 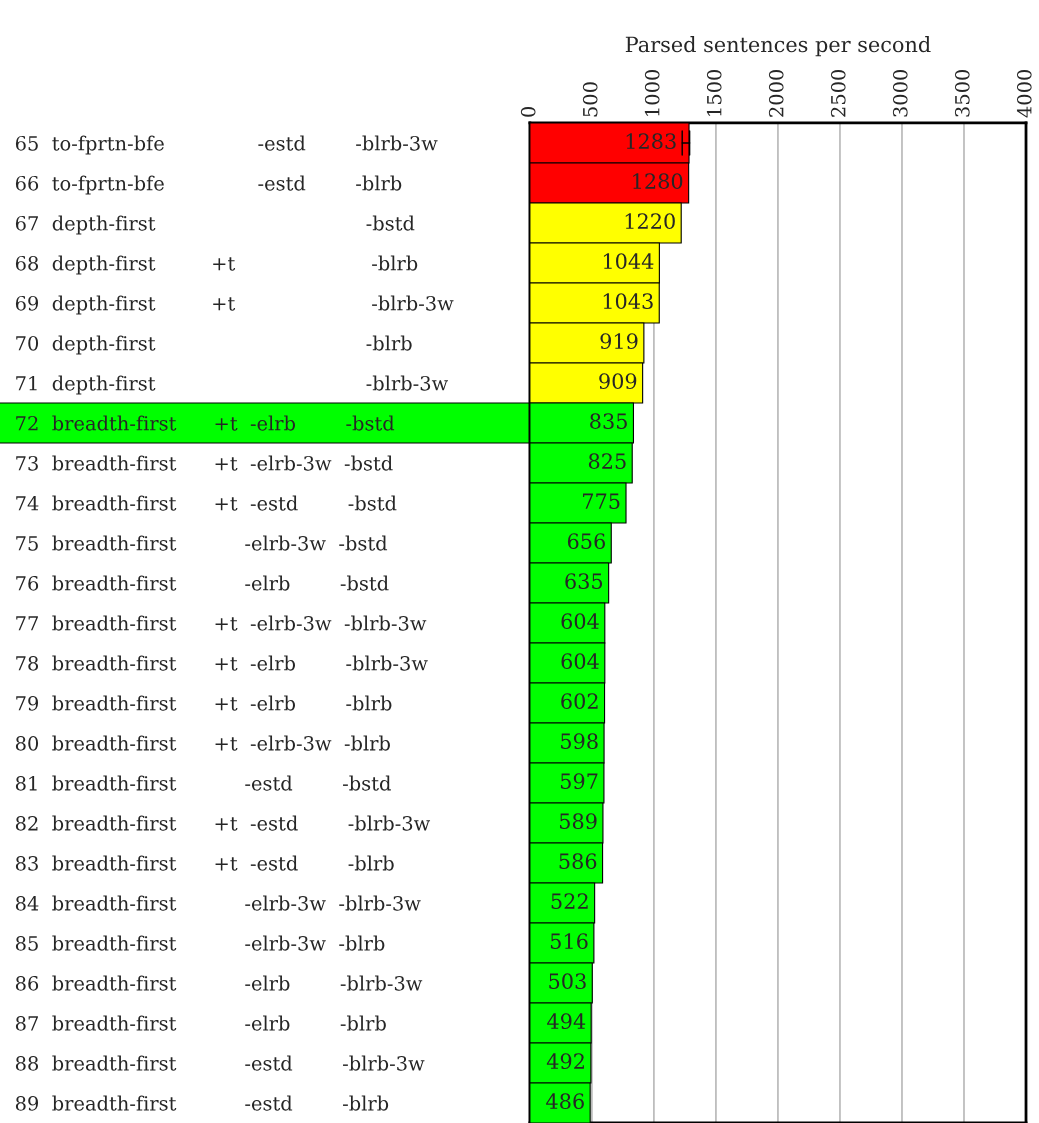 I want to click on data-label: 919, so click(x=619, y=341).